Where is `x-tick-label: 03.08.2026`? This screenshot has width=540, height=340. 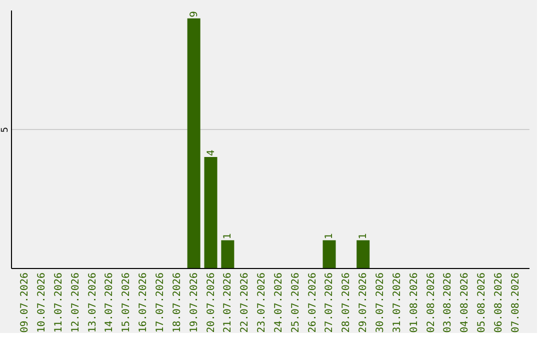
x-tick-label: 03.08.2026 is located at coordinates (448, 302).